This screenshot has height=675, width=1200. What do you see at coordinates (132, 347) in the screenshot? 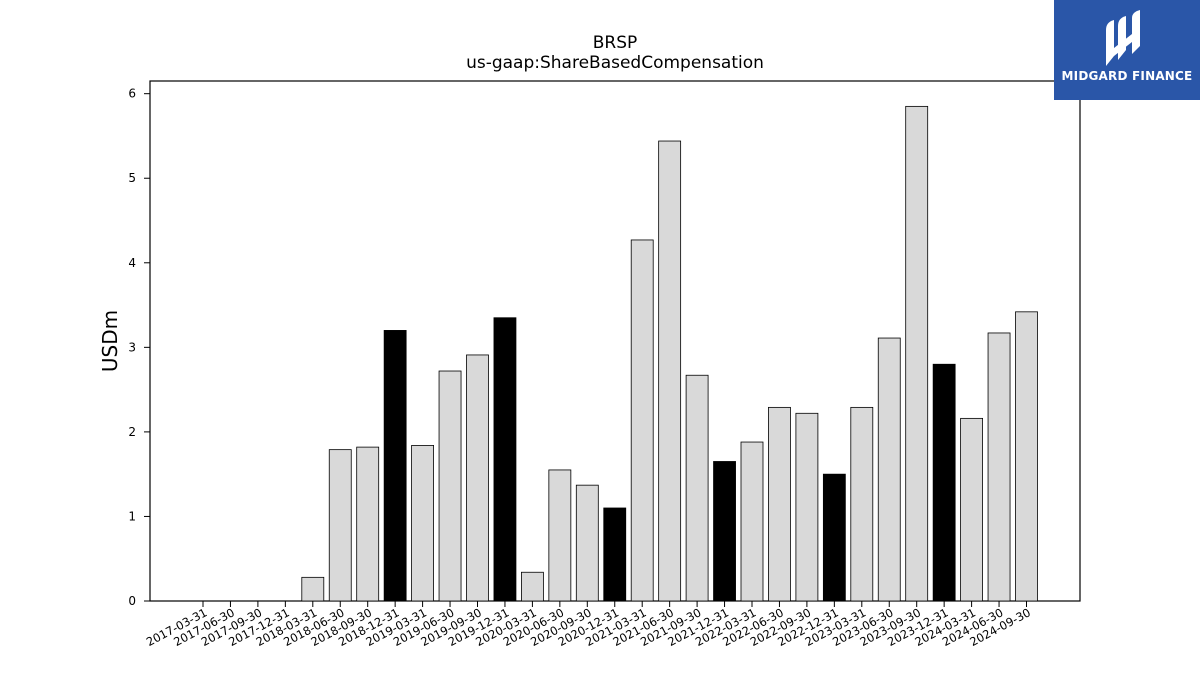
I see `y-tick-label: 3` at bounding box center [132, 347].